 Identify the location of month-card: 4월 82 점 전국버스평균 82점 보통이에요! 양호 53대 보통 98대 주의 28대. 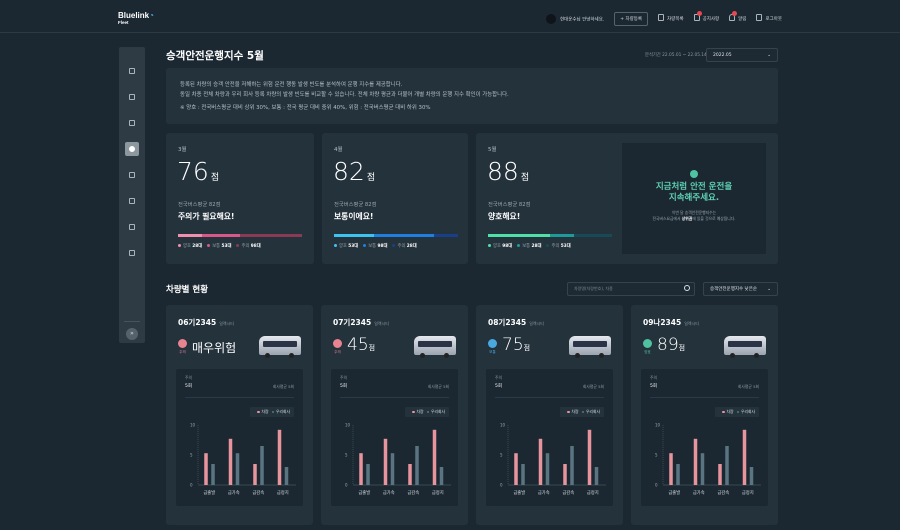
(395, 198).